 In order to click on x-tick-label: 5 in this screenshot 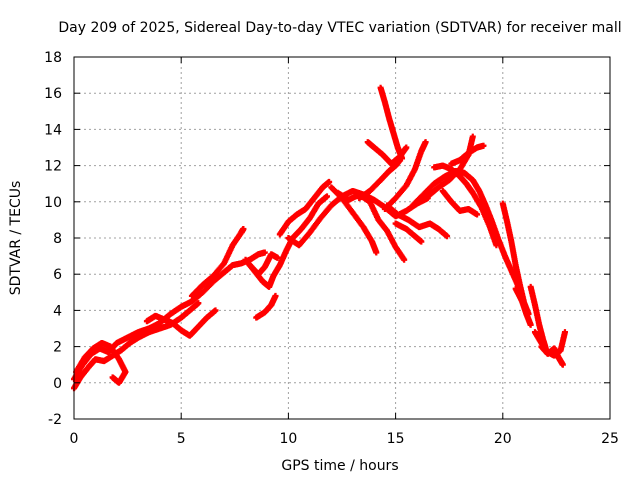, I will do `click(181, 439)`.